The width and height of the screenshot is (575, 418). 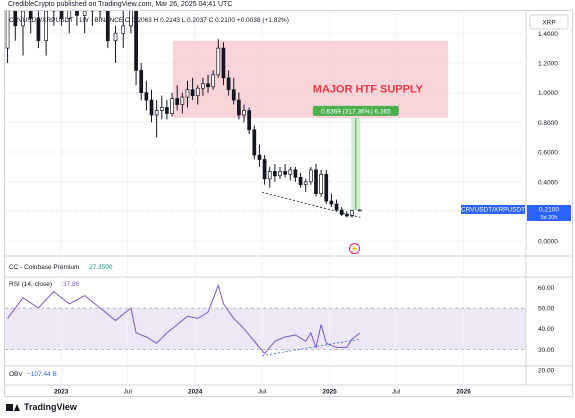 I want to click on rsi-tick-label: 60.00, so click(x=546, y=288).